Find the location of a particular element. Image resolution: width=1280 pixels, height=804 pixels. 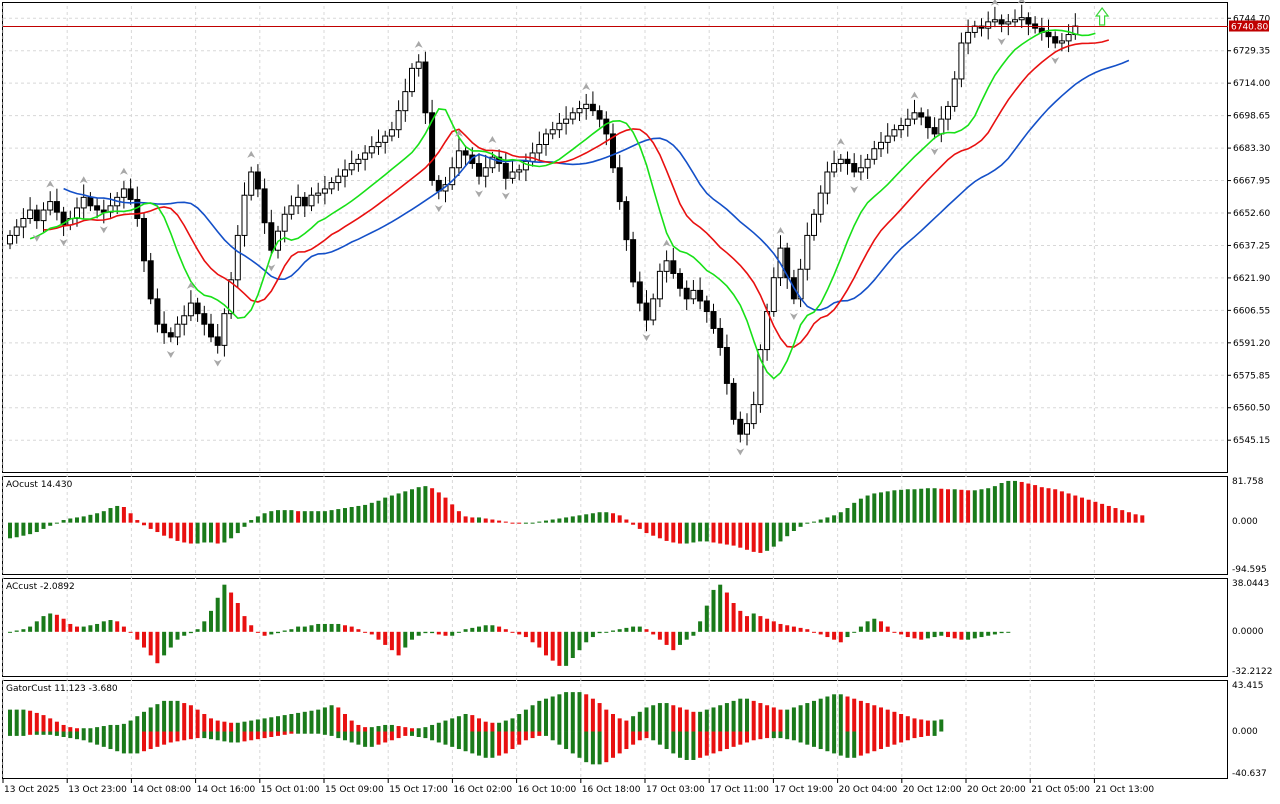

up-arrow-icon is located at coordinates (1102, 16).